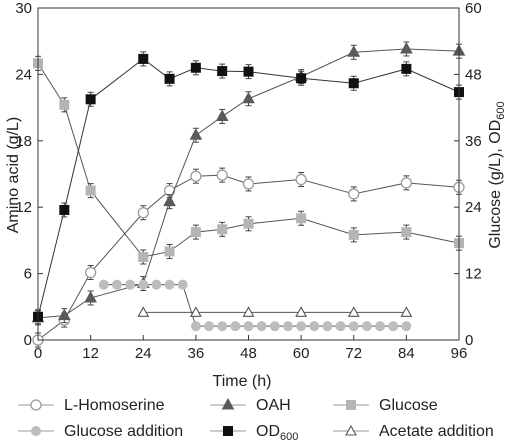 The height and width of the screenshot is (444, 512). I want to click on legend-label-text: Acetate addition, so click(436, 431).